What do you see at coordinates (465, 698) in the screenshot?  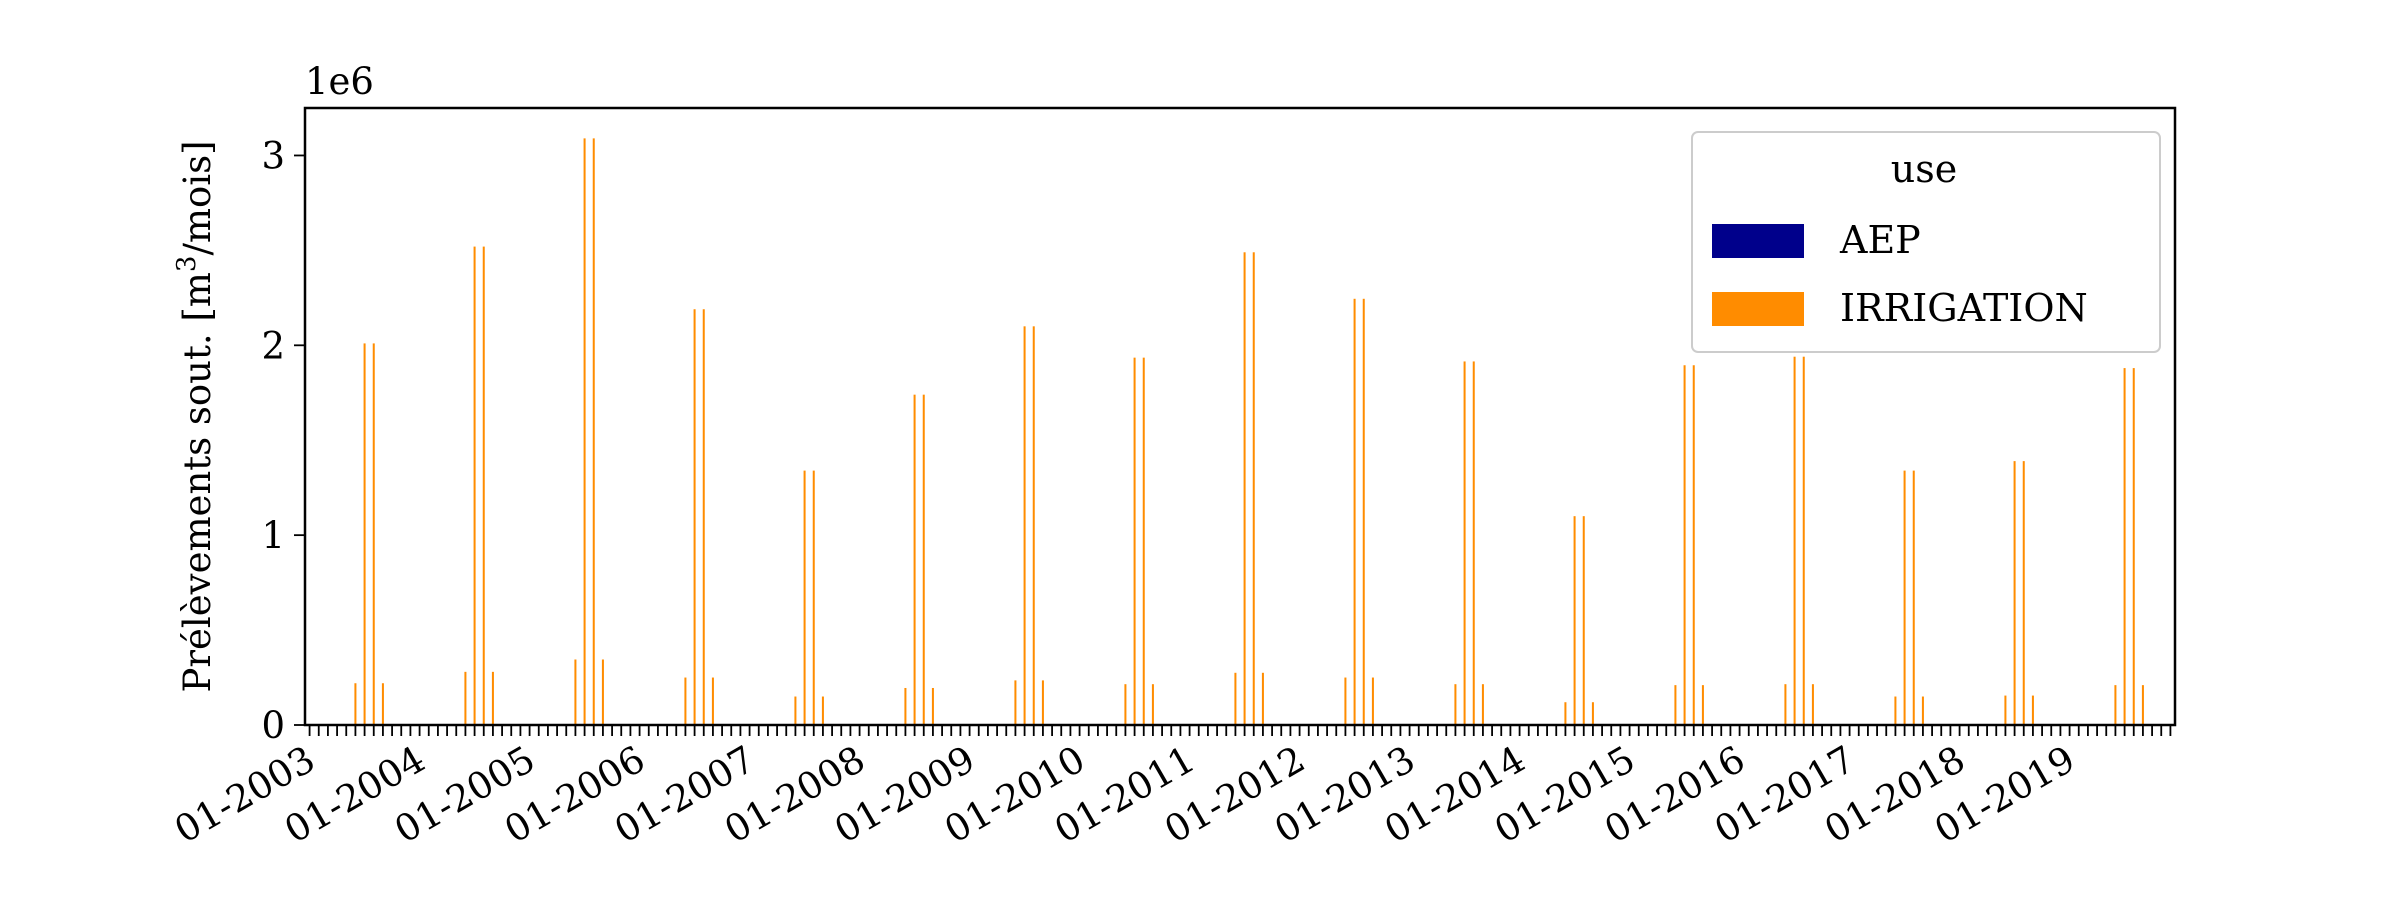 I see `bar-irrigation-2004-jun` at bounding box center [465, 698].